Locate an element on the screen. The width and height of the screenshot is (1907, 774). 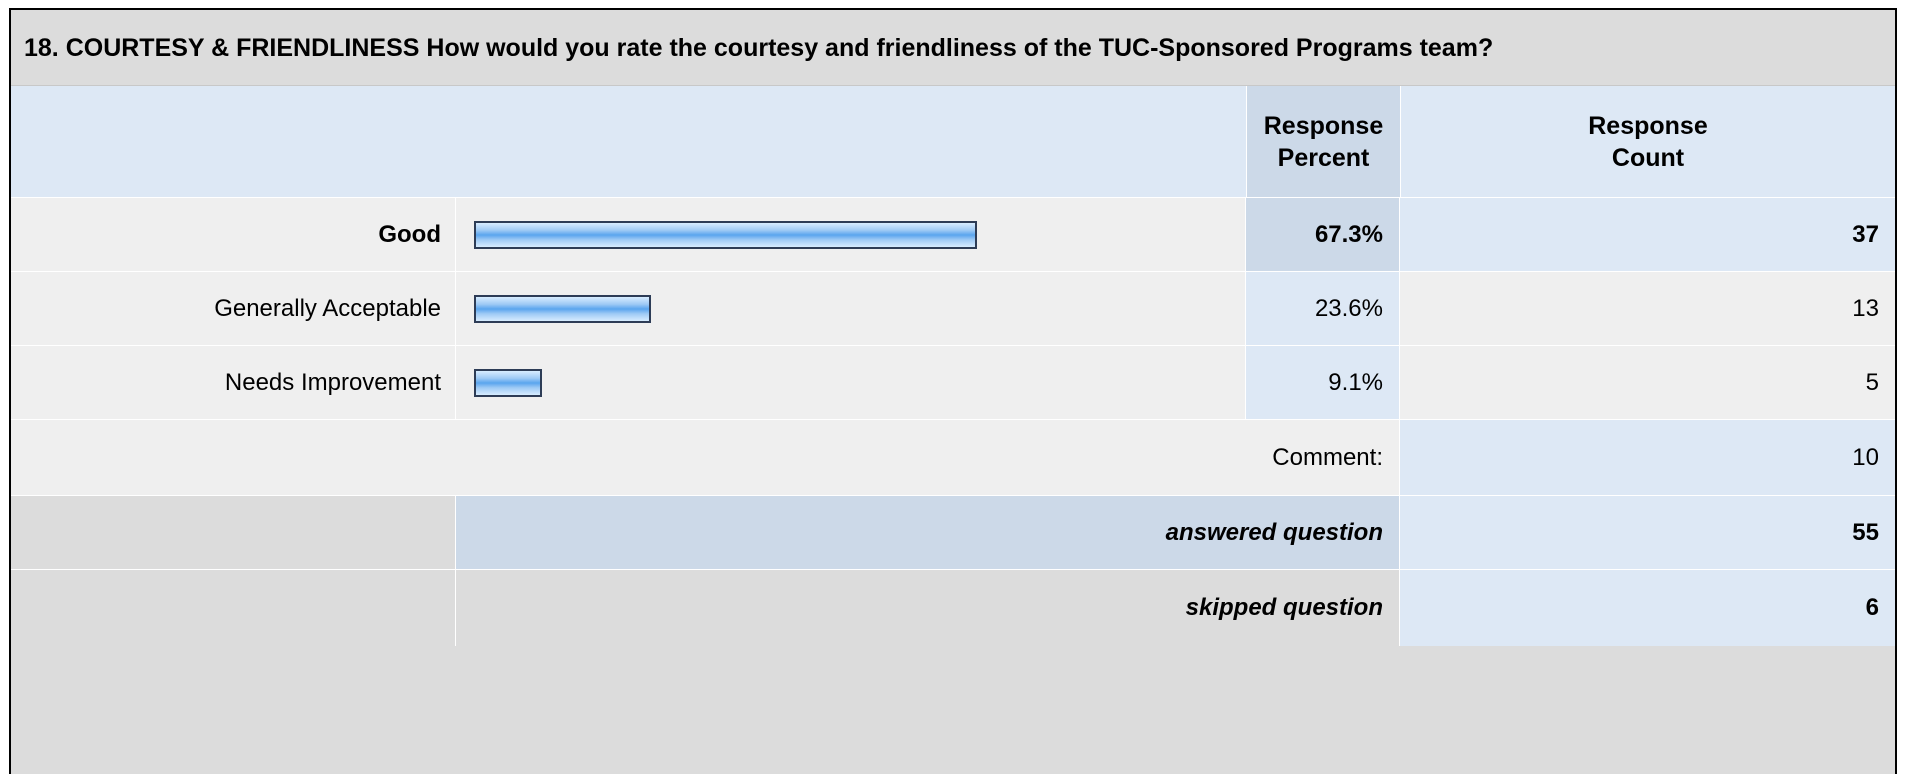
bar-generally-acceptable is located at coordinates (562, 309).